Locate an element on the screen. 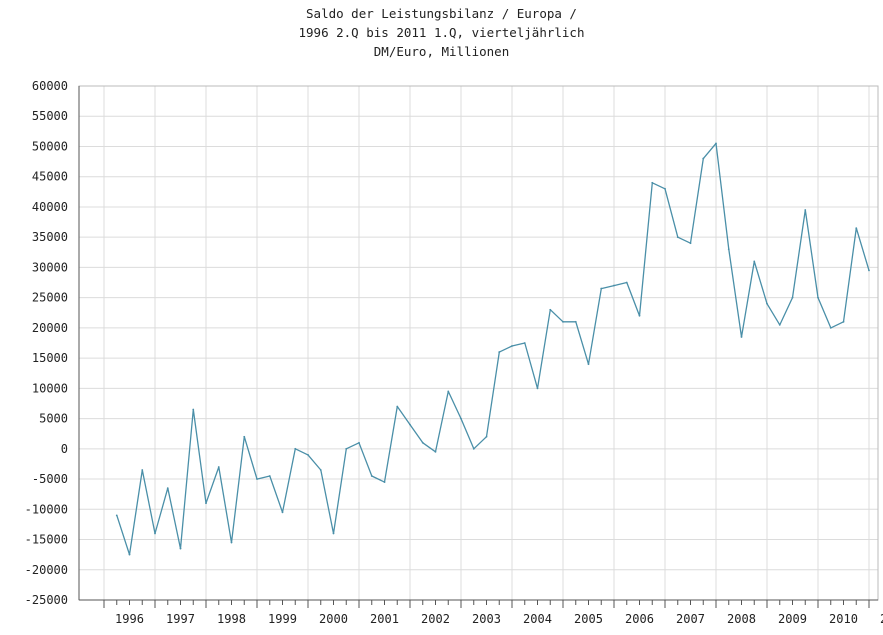 This screenshot has width=883, height=635. x-tick-label: 1996 is located at coordinates (129, 619).